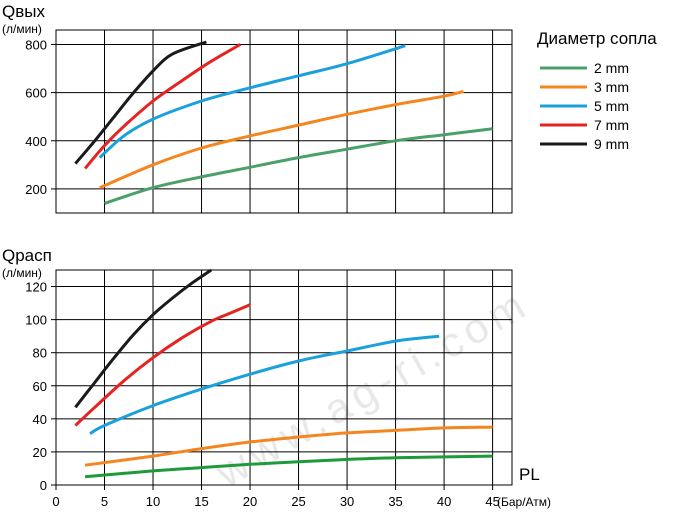 This screenshot has width=693, height=513. I want to click on legend-title: Диаметр сопла, so click(597, 38).